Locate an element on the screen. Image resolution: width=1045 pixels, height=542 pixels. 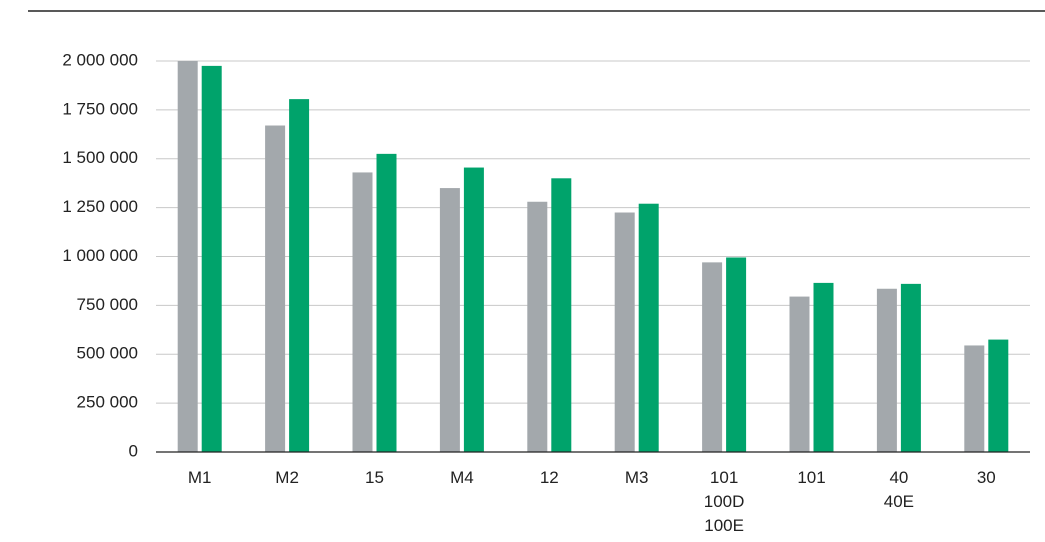
x-category-label: M1 is located at coordinates (200, 477).